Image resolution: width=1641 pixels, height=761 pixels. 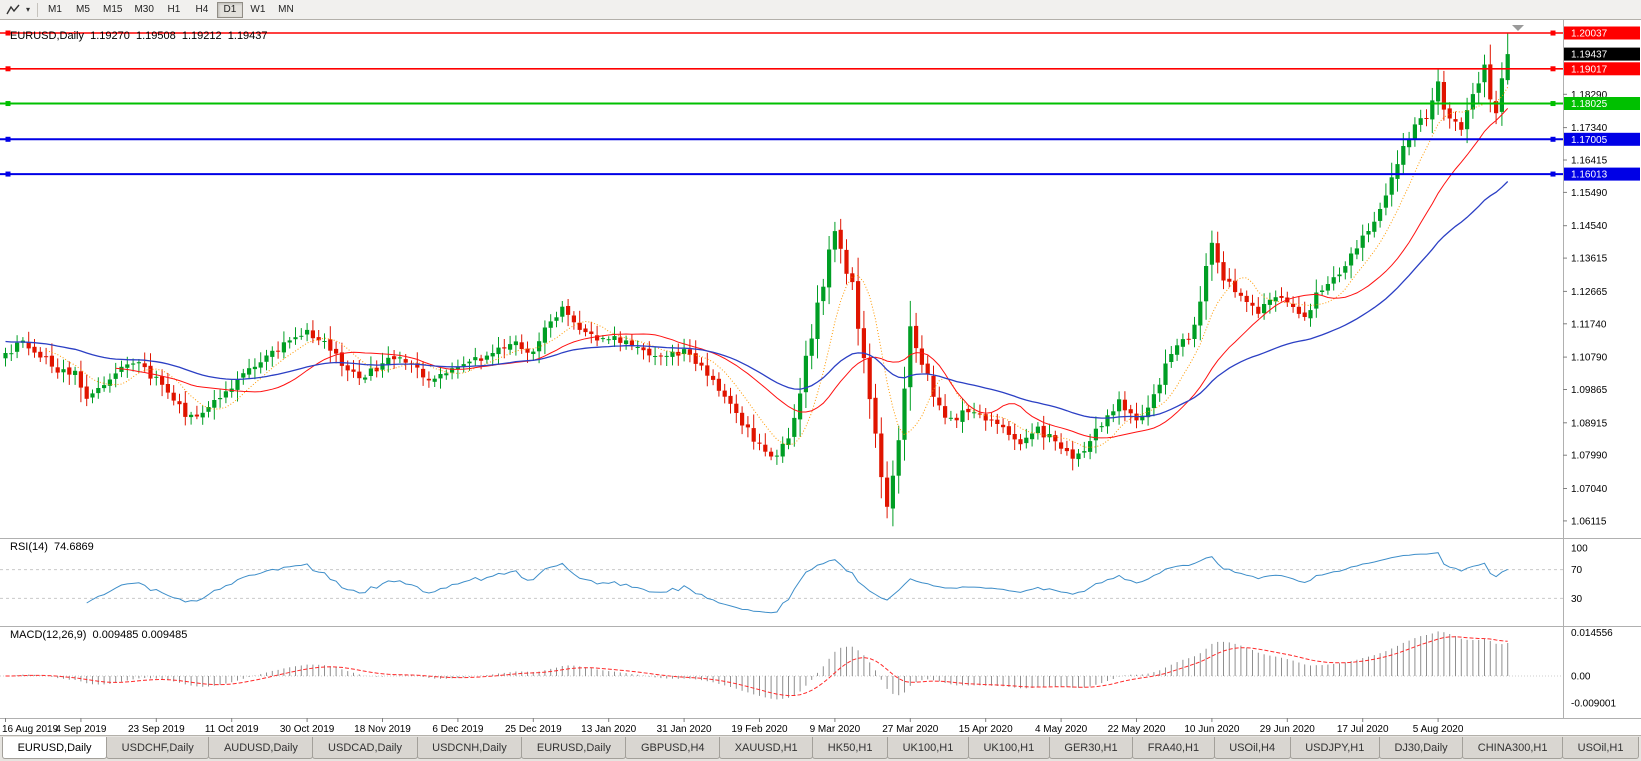 What do you see at coordinates (1601, 748) in the screenshot?
I see `chart-tab-usoil-h1: USOil,H1` at bounding box center [1601, 748].